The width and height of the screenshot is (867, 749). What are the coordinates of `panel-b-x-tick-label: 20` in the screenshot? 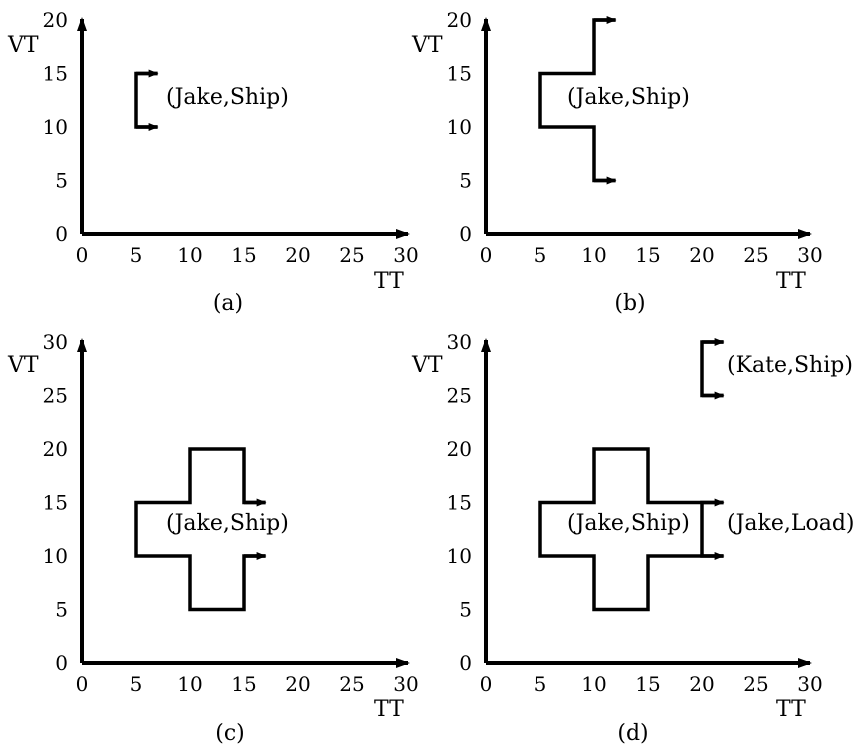 It's located at (701, 255).